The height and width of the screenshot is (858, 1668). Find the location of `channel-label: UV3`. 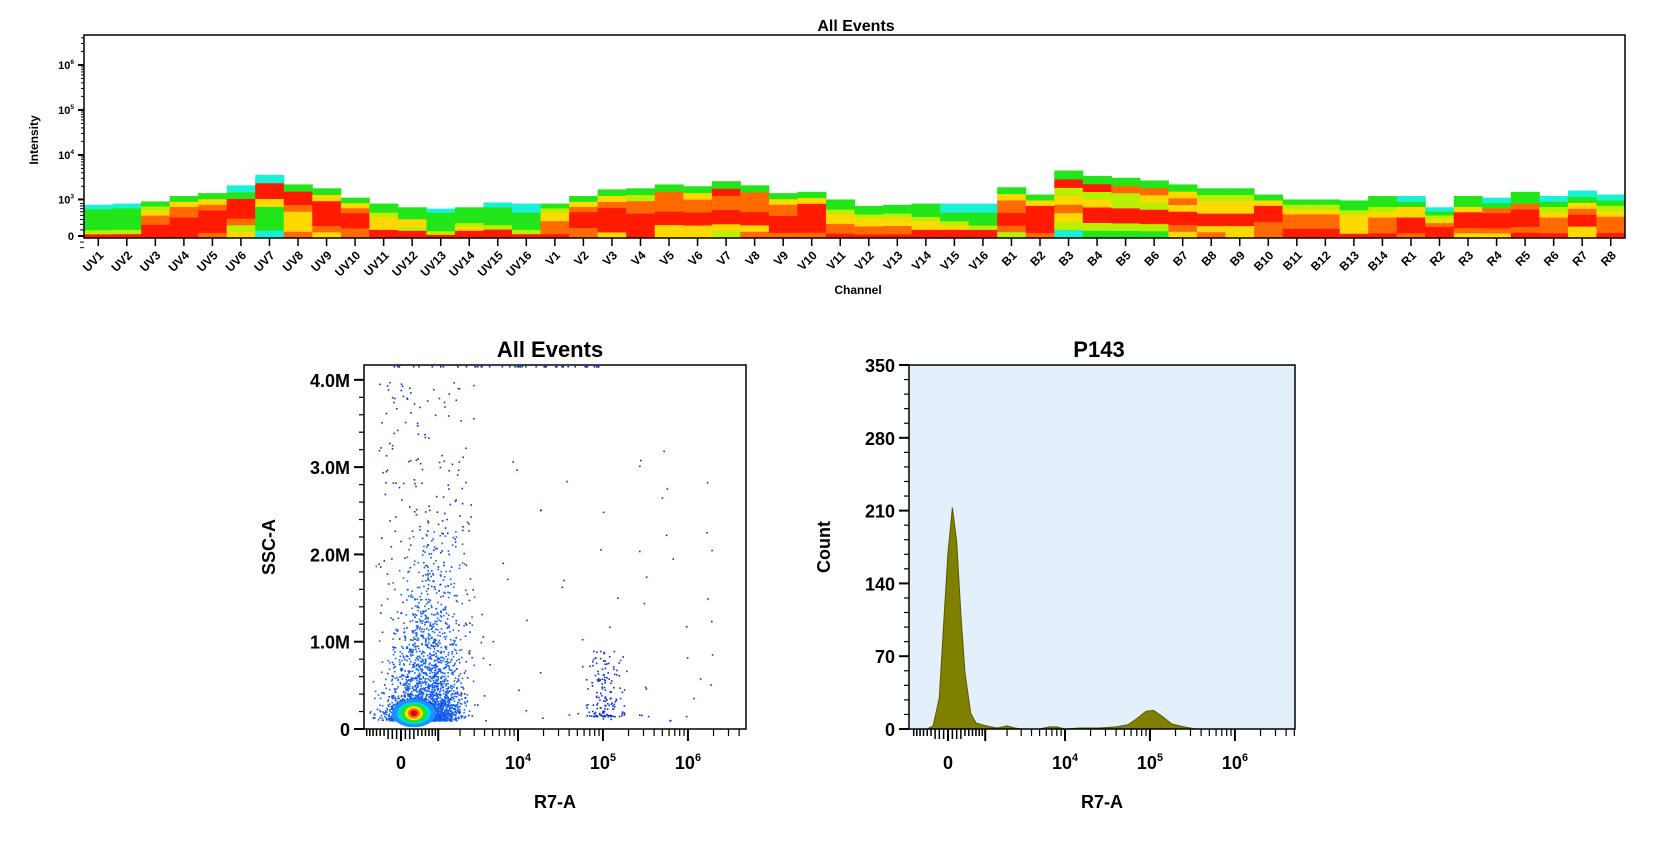

channel-label: UV3 is located at coordinates (150, 261).